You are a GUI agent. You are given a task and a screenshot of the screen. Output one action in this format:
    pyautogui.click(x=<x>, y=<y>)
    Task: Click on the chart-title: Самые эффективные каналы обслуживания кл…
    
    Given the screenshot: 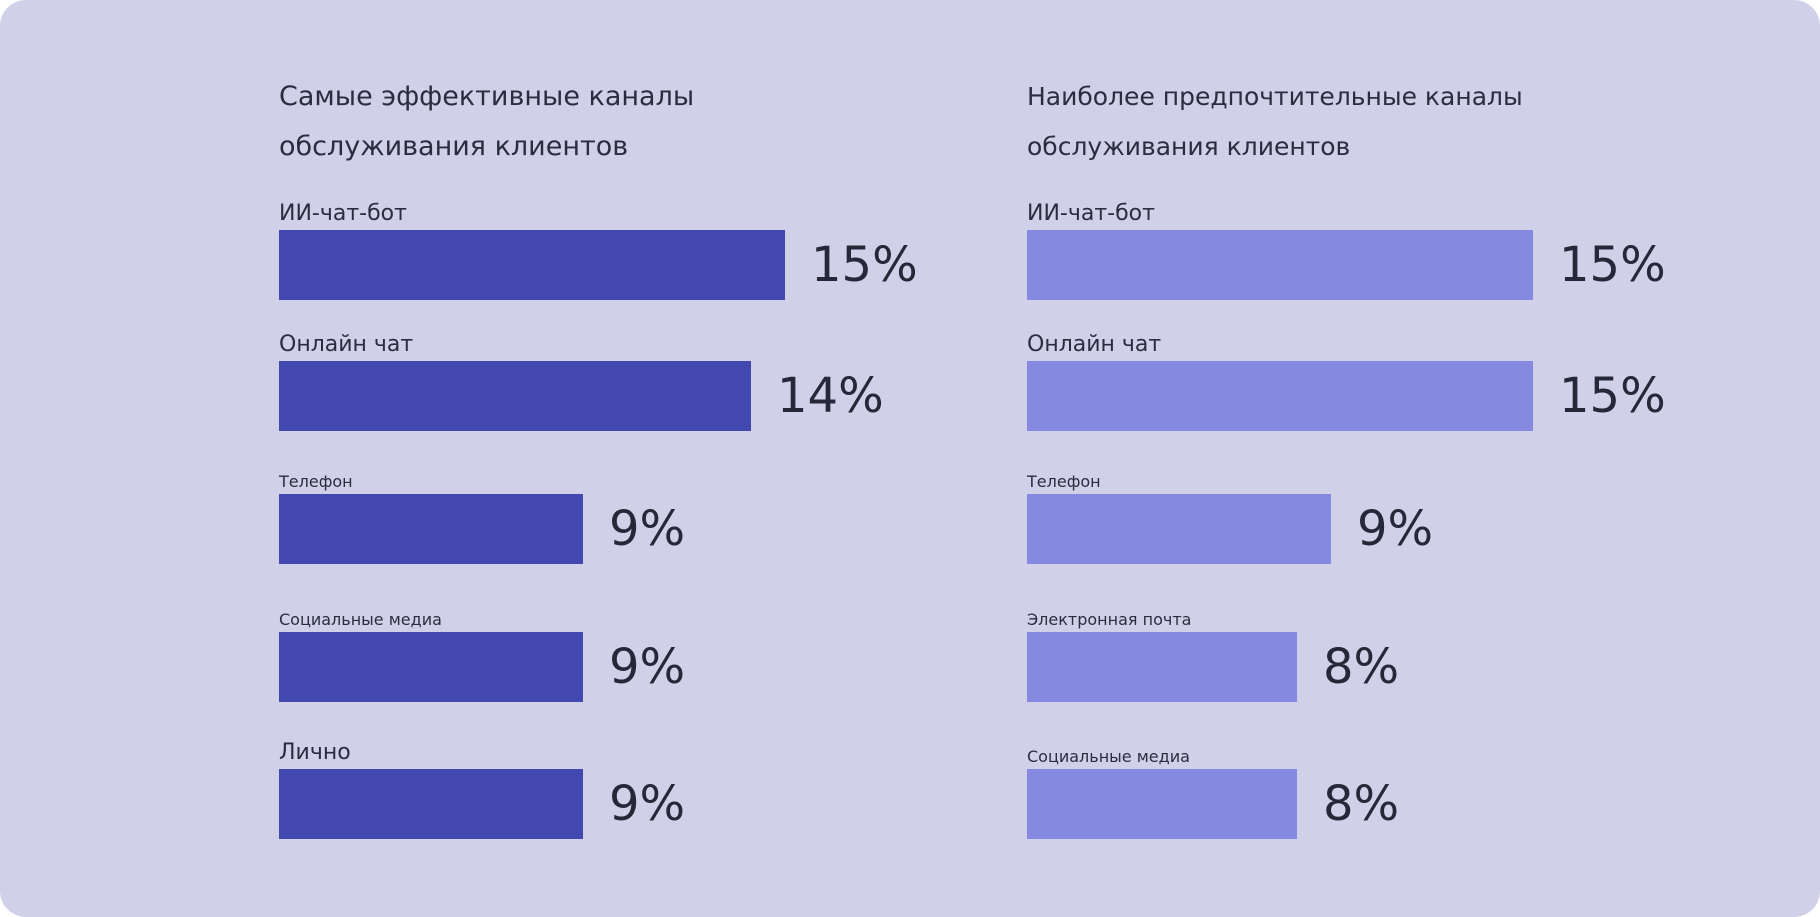 What is the action you would take?
    pyautogui.click(x=487, y=121)
    